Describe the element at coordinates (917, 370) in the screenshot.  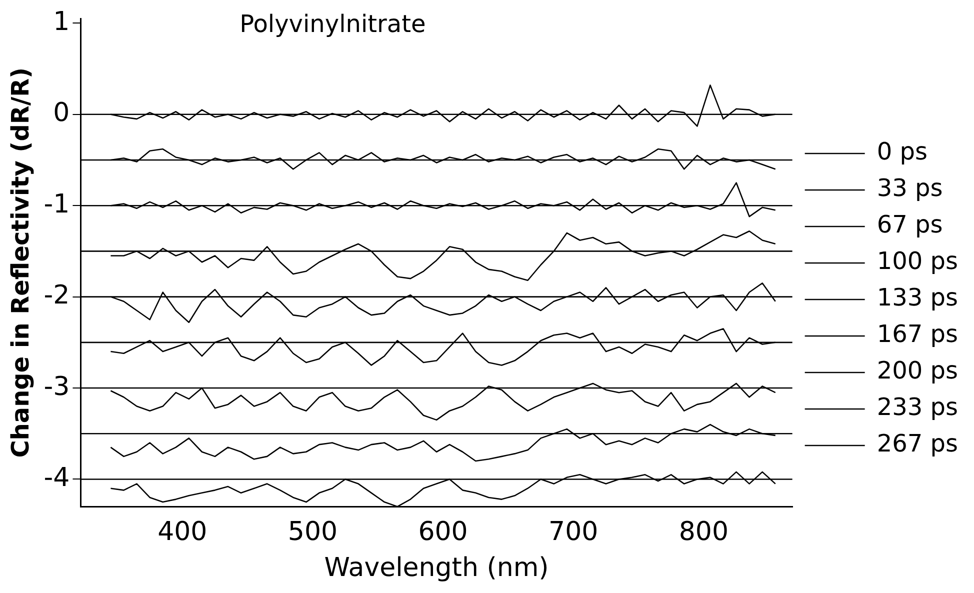
I see `legend-label: 200 ps` at that location.